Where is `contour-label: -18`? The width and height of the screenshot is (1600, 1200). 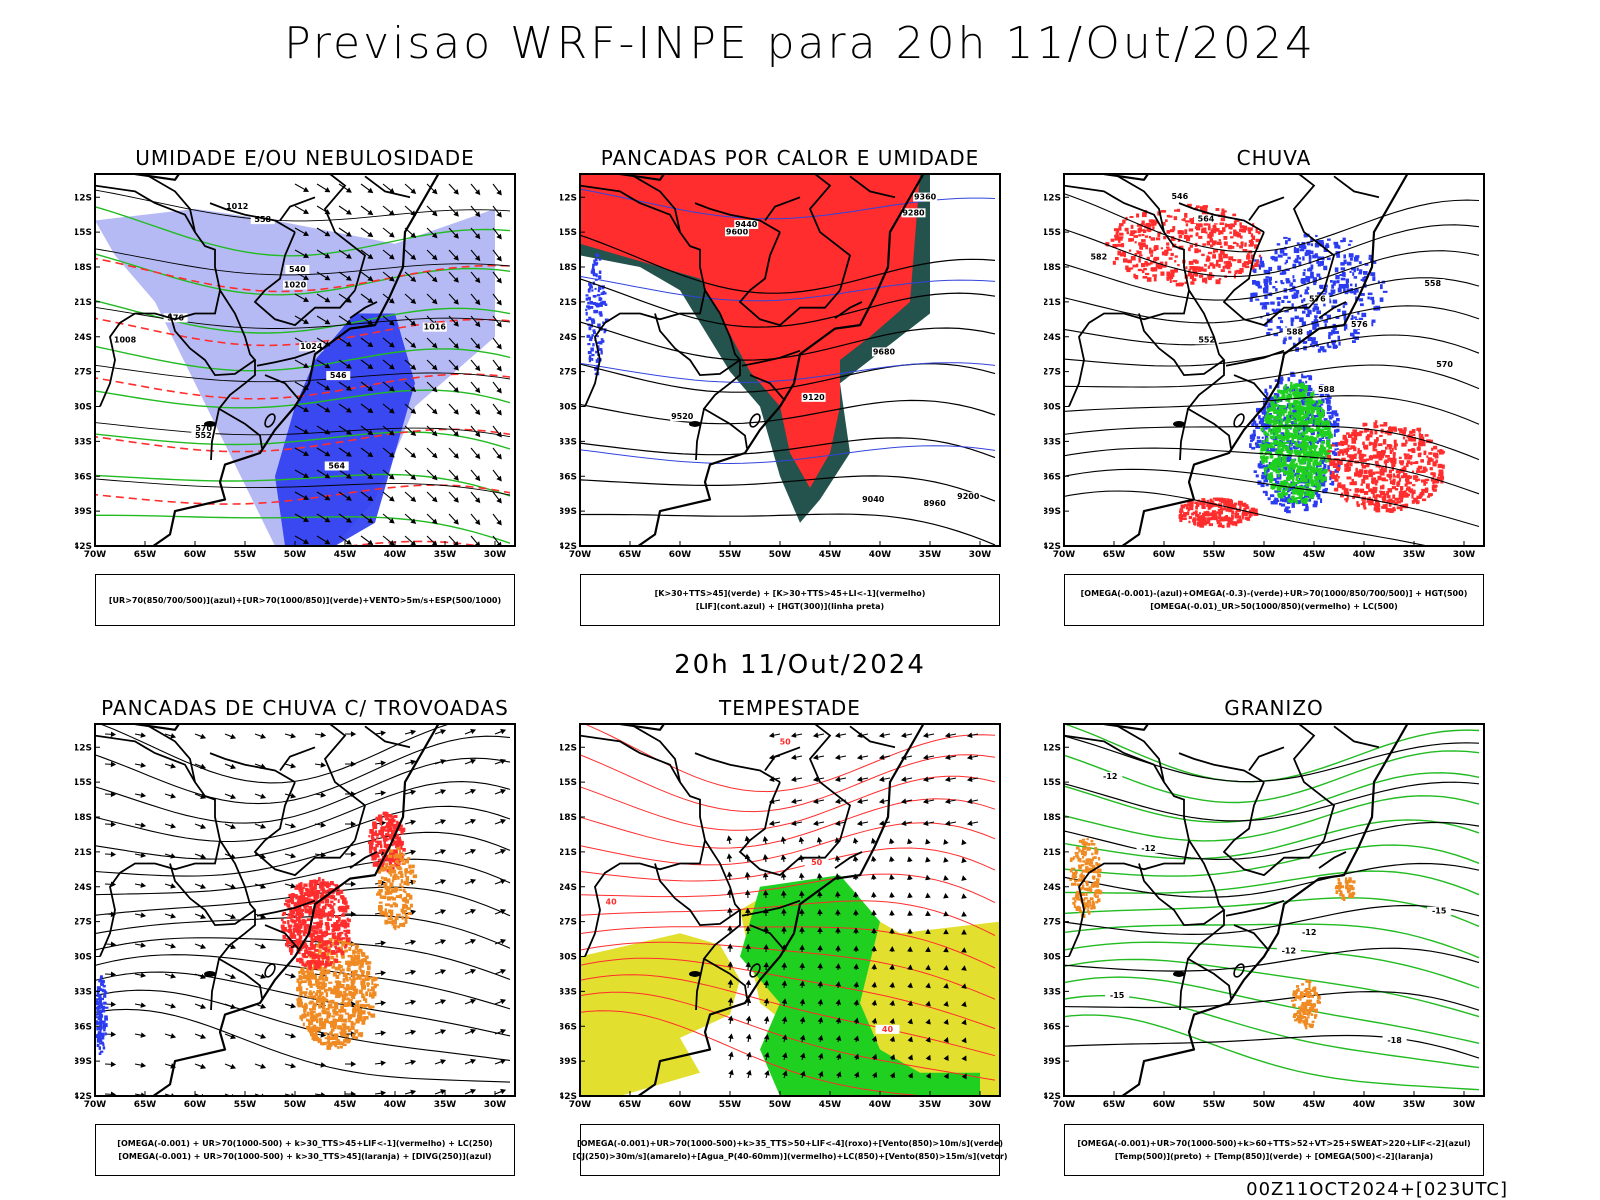 contour-label: -18 is located at coordinates (1394, 1040).